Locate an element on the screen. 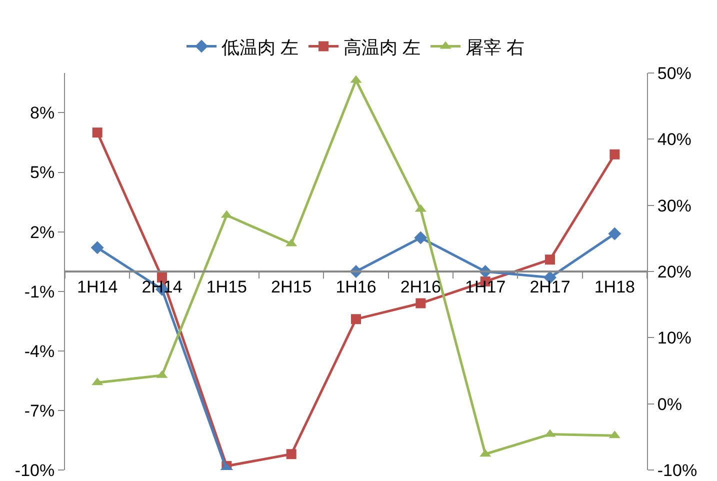 This screenshot has height=481, width=717. x-tick-label: 1H14 is located at coordinates (97, 287).